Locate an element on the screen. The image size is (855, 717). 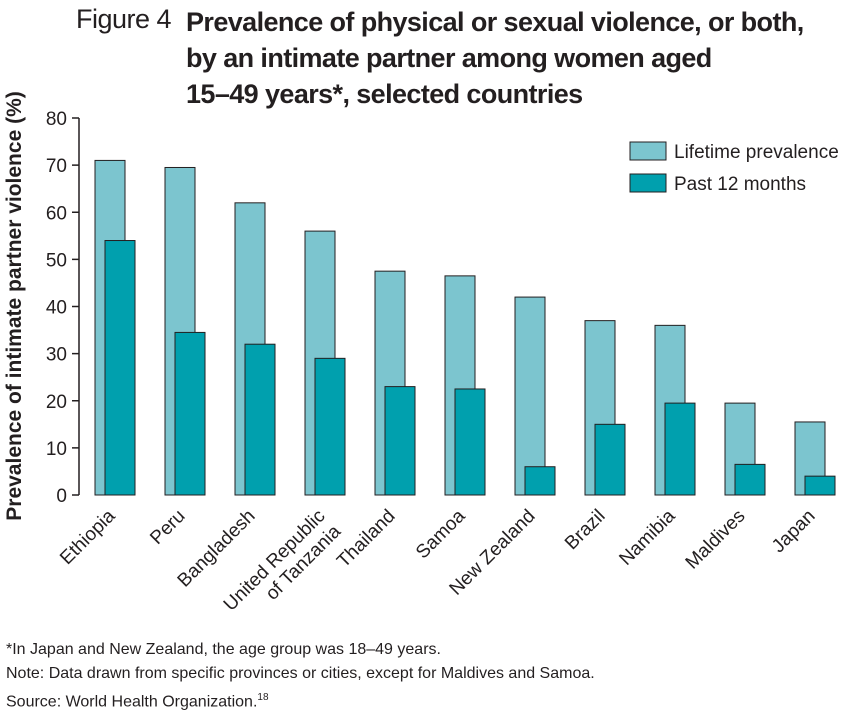
chart-title-line-2: by an intimate partner among women aged is located at coordinates (449, 58).